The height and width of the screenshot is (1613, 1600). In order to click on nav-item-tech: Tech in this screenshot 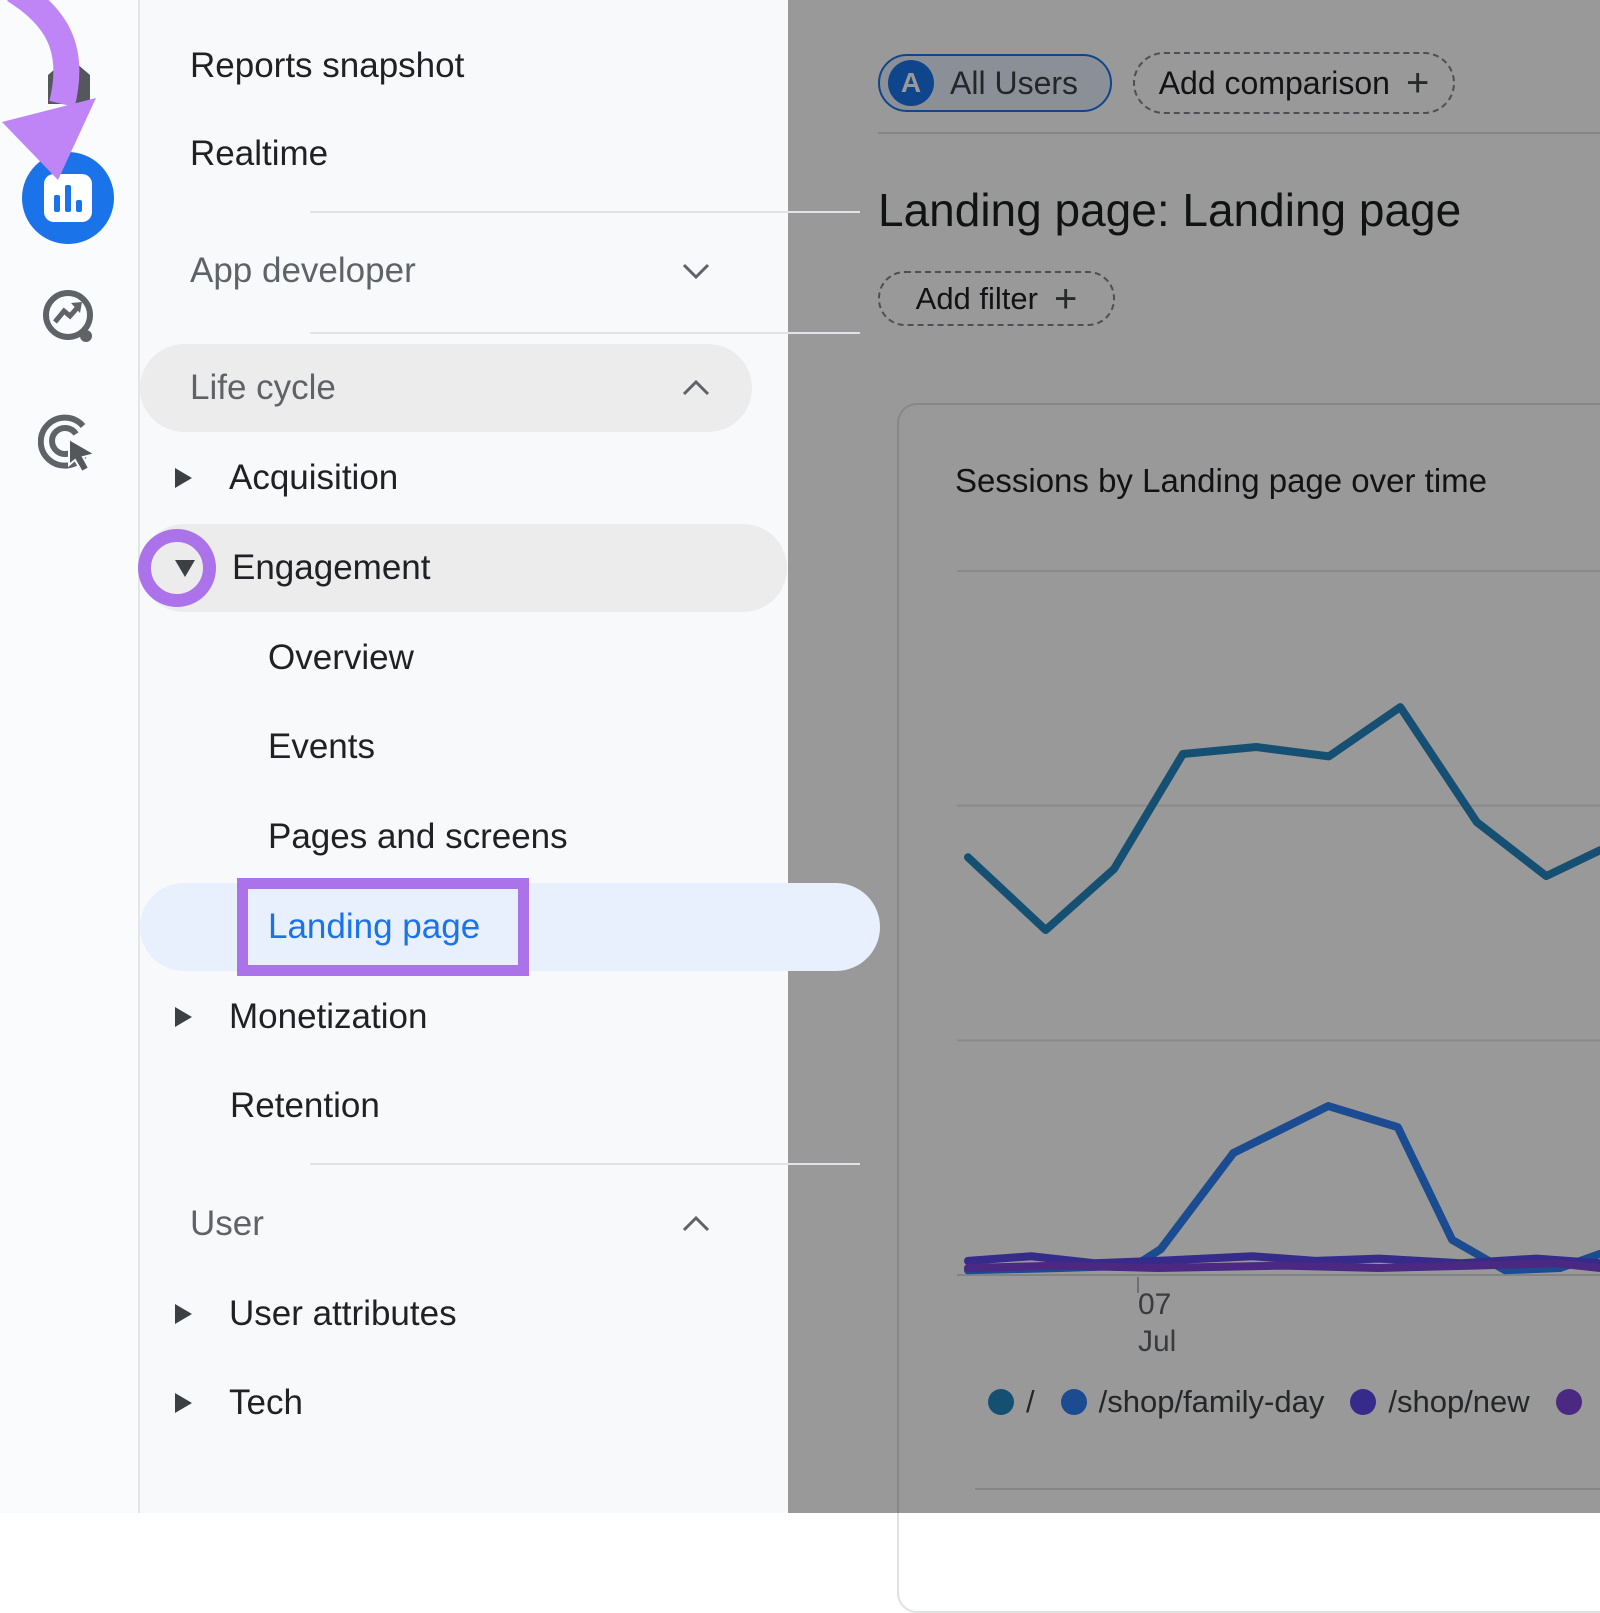, I will do `click(463, 1403)`.